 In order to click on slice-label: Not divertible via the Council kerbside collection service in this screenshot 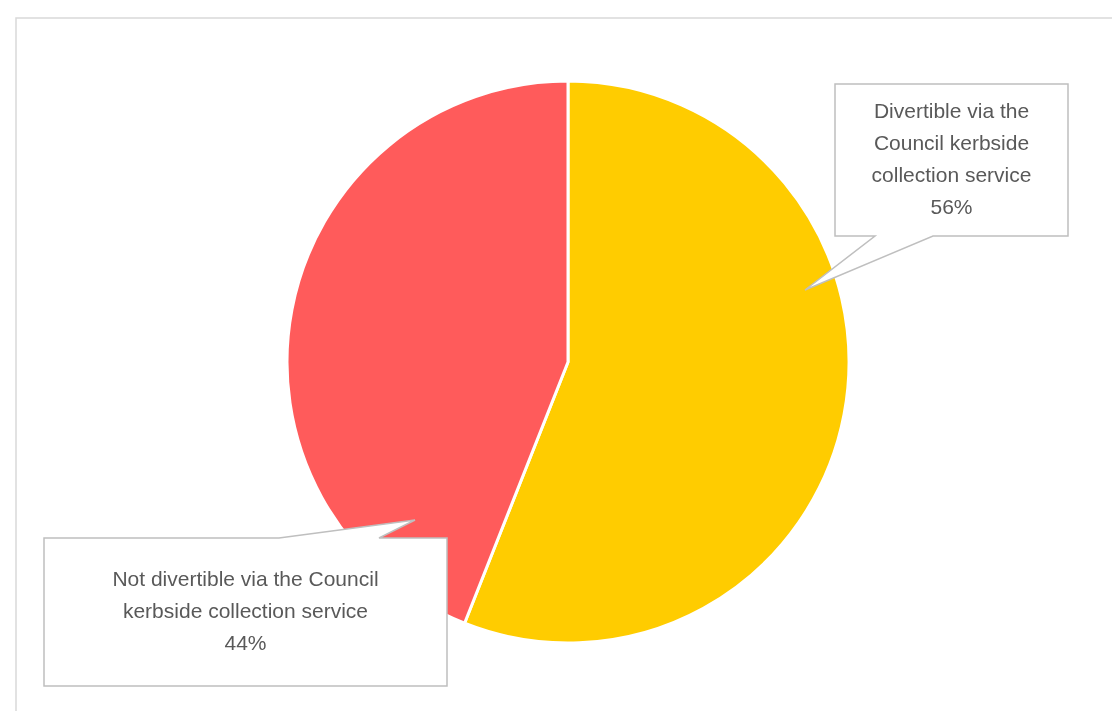, I will do `click(245, 594)`.